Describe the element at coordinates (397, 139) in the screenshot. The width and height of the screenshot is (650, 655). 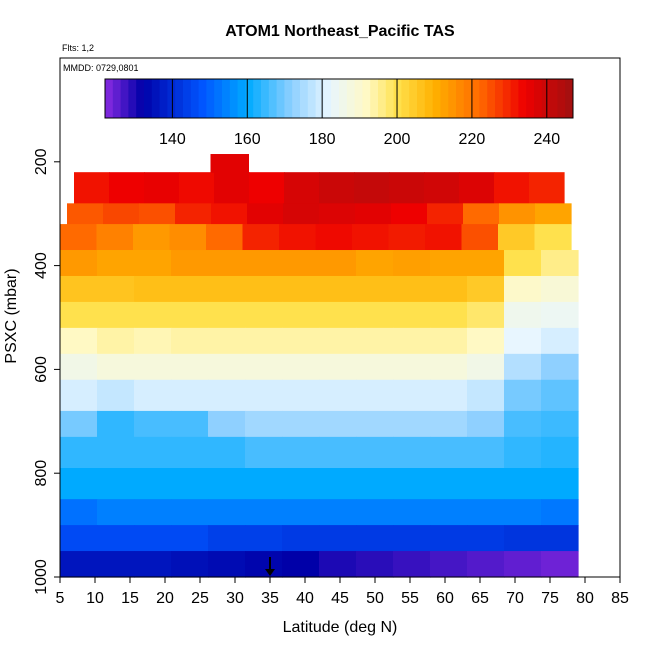
I see `colorbar-tick-label: 200` at that location.